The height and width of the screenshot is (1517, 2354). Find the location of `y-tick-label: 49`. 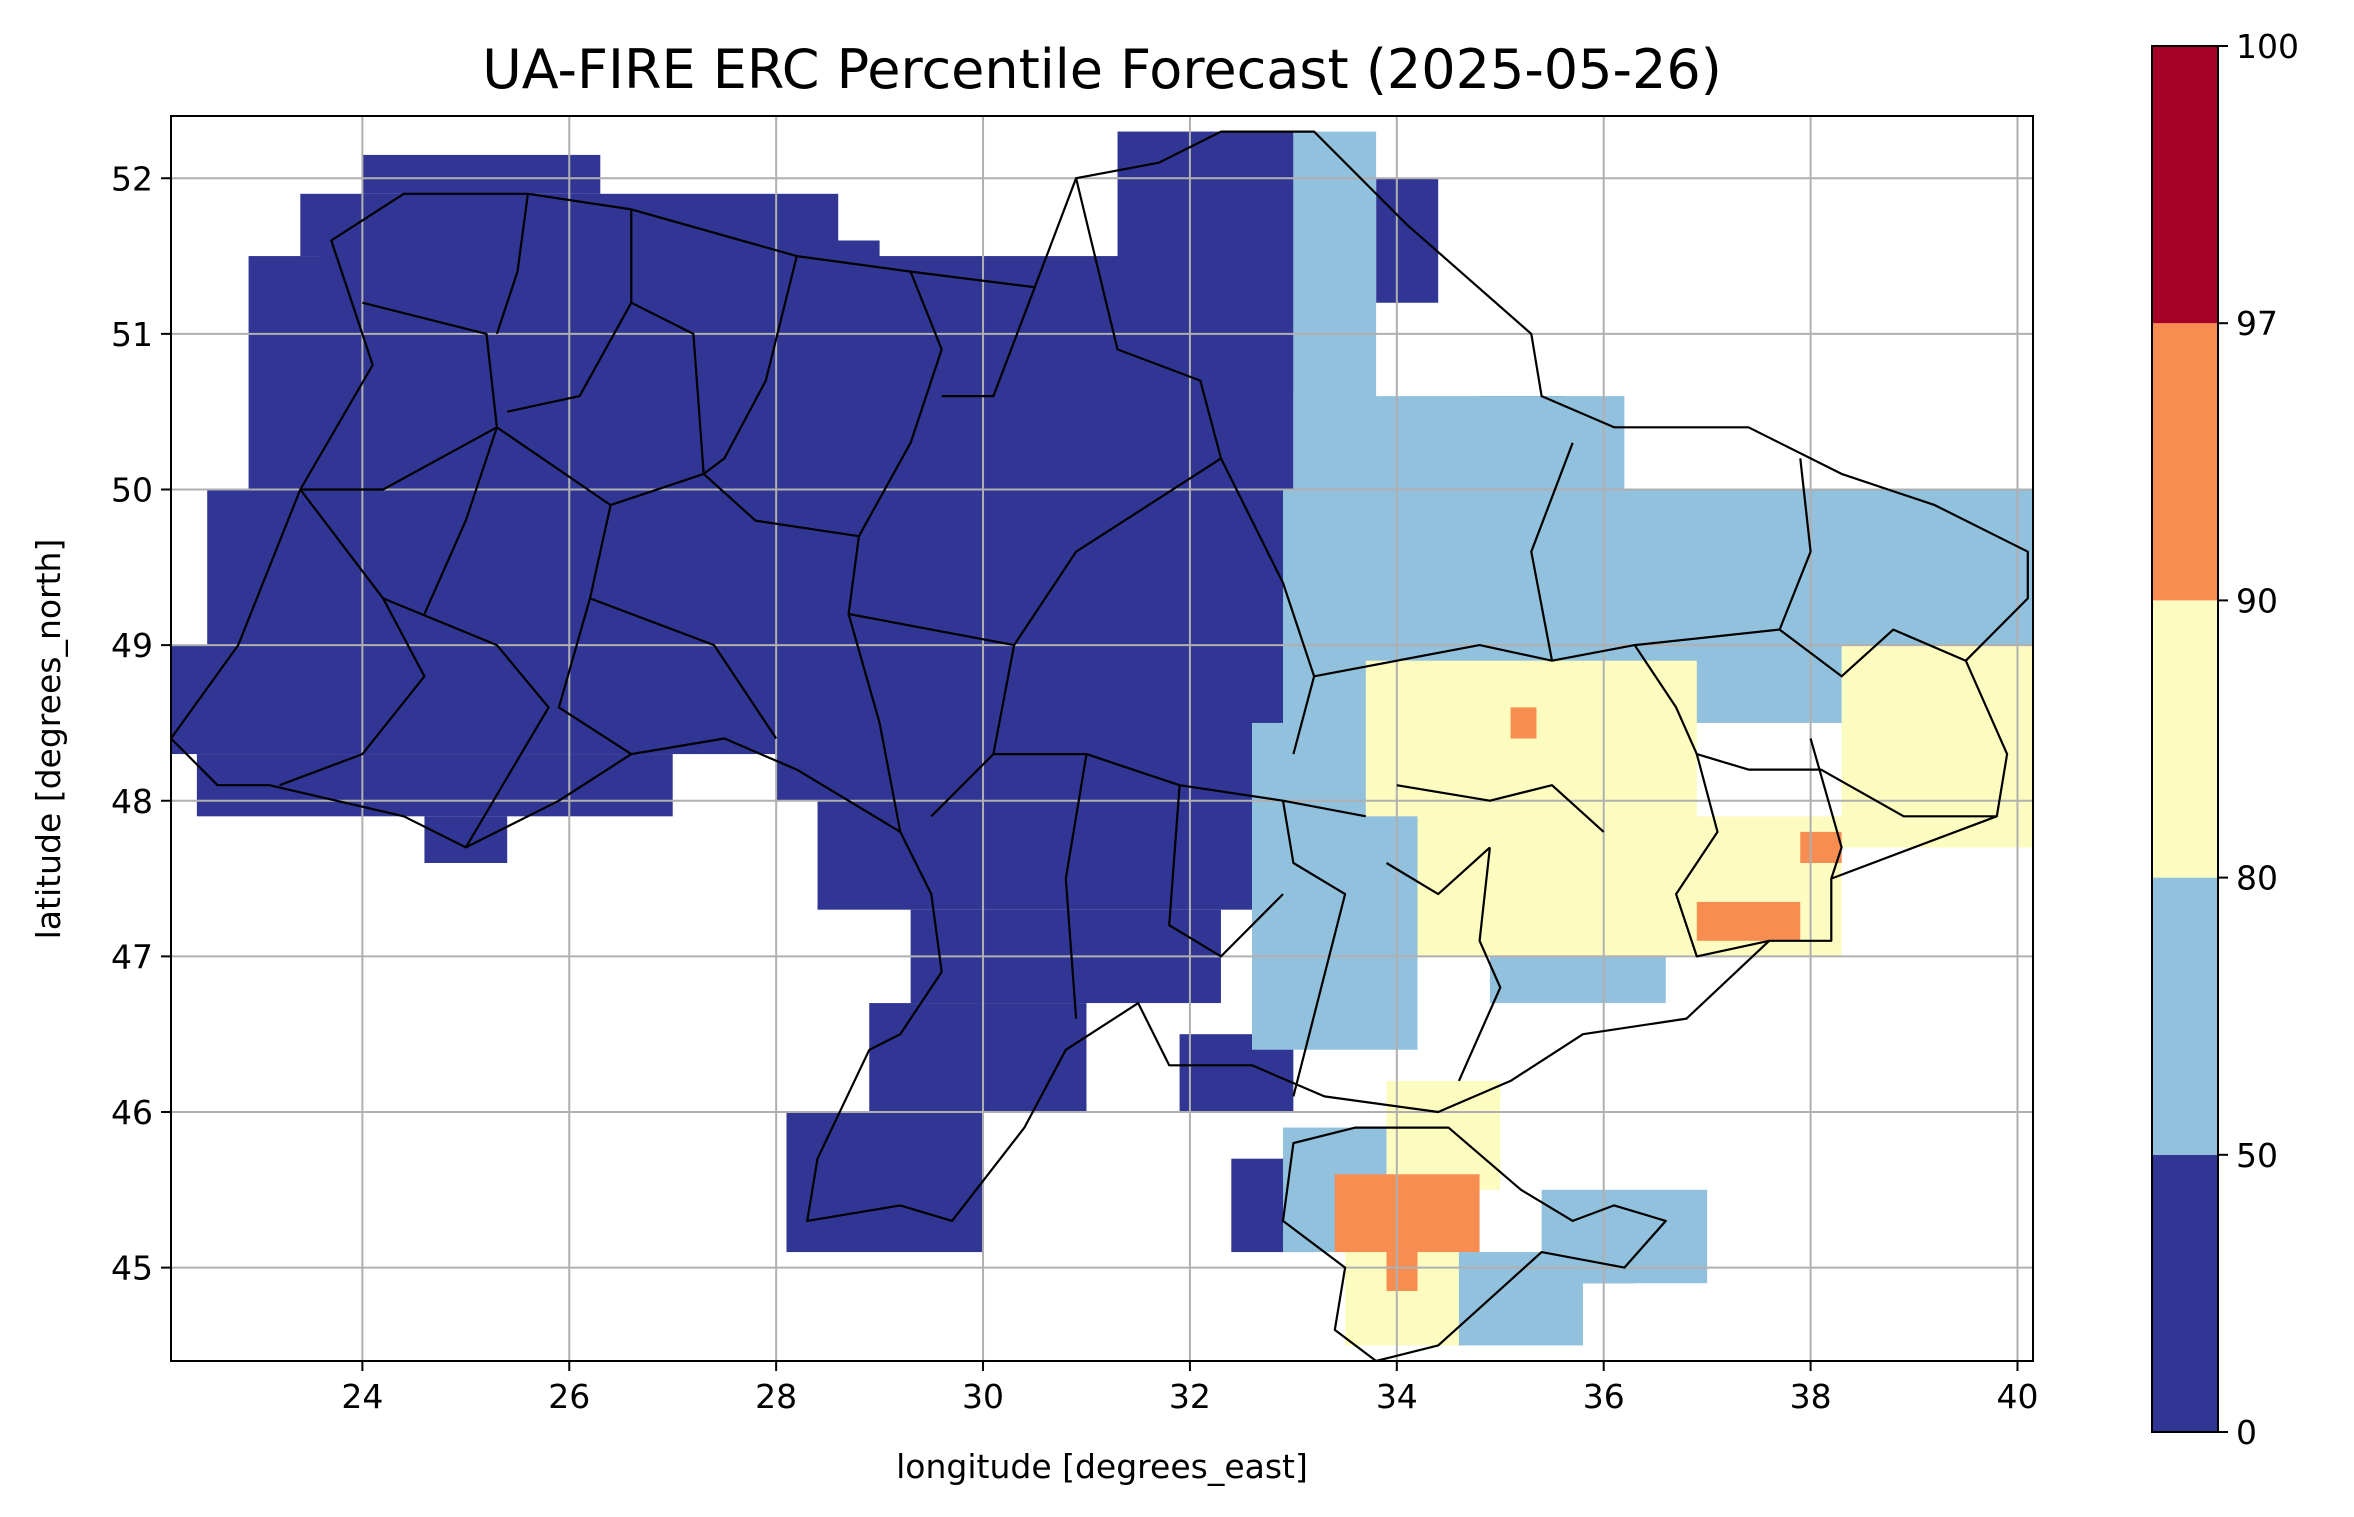

y-tick-label: 49 is located at coordinates (132, 645).